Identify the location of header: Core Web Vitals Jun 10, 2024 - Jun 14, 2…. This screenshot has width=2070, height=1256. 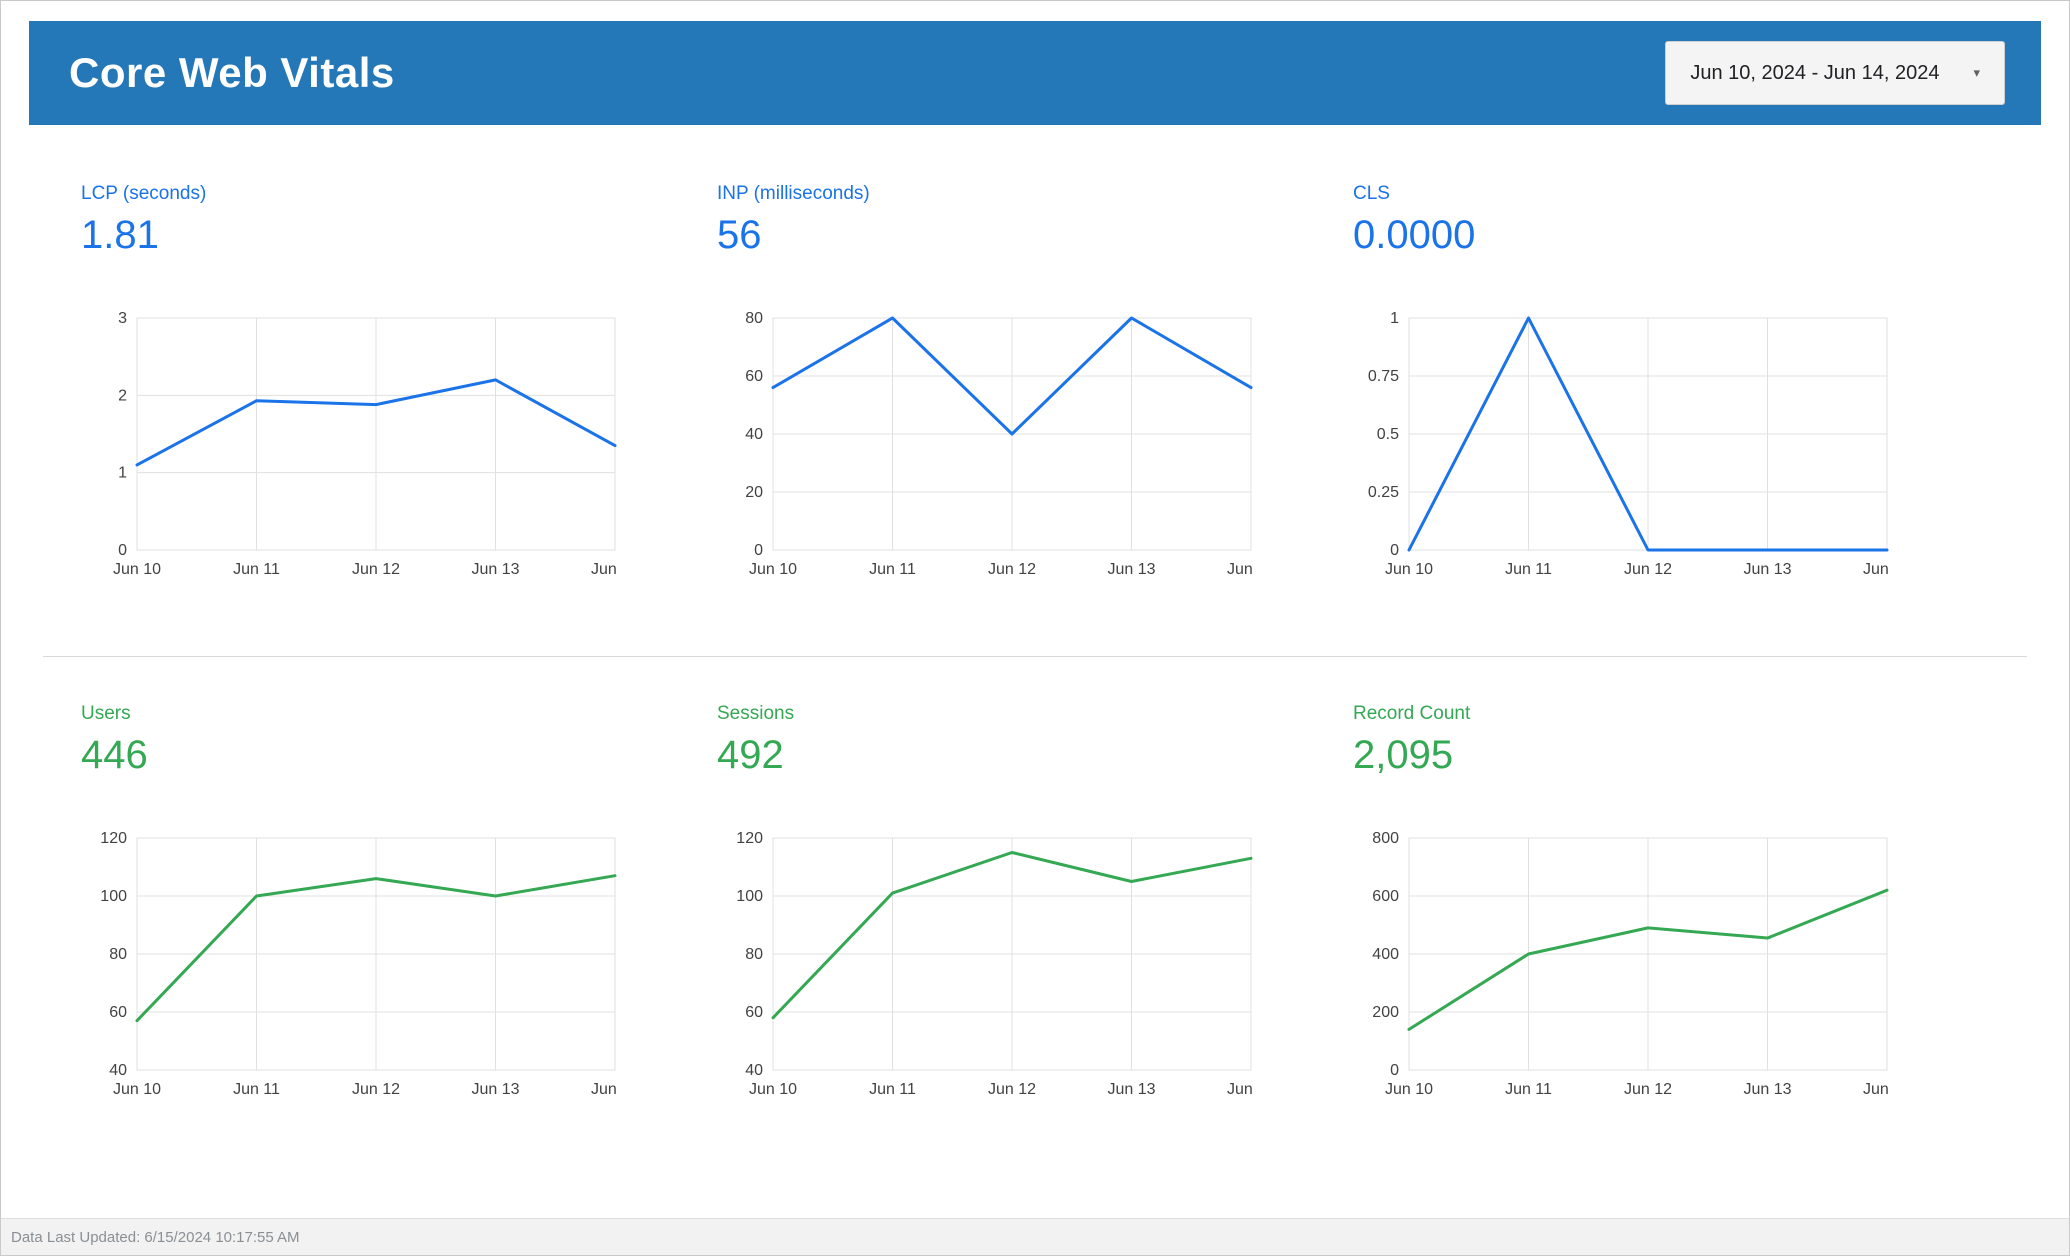
(1035, 73).